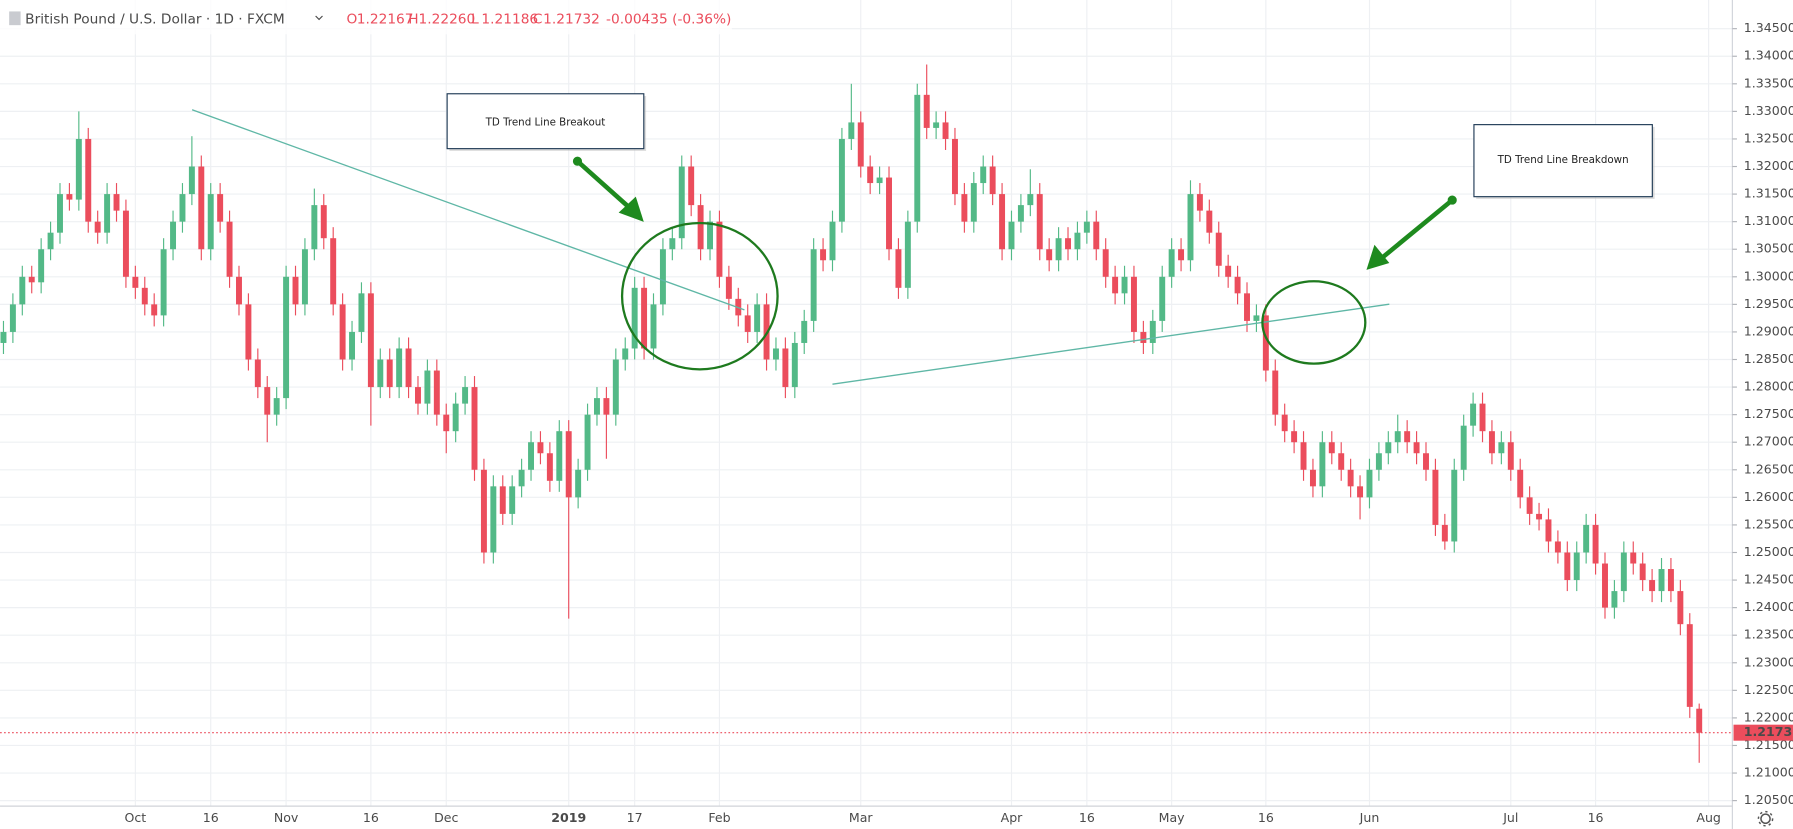 The height and width of the screenshot is (829, 1793). Describe the element at coordinates (1768, 137) in the screenshot. I see `y-tick-label: 1.32500` at that location.